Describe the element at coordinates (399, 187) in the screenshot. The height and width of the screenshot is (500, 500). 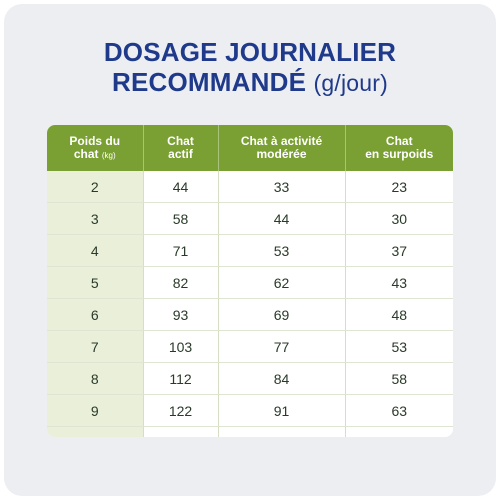
I see `cell-overweight: 23` at that location.